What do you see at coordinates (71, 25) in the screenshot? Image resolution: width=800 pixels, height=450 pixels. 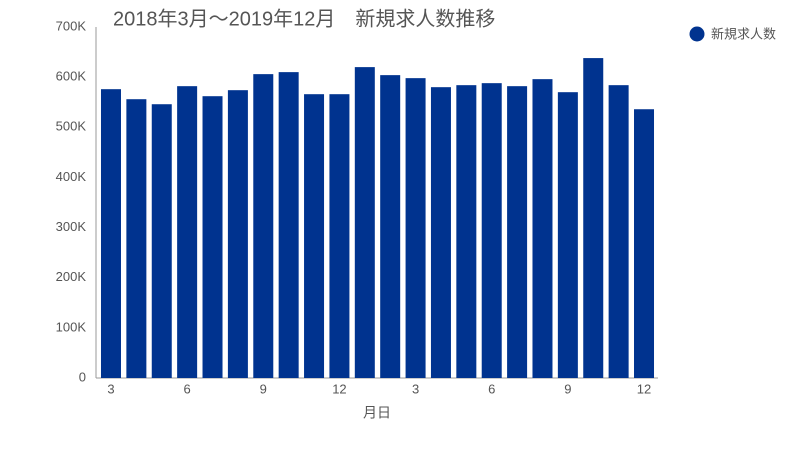 I see `y-tick-label: 700K` at bounding box center [71, 25].